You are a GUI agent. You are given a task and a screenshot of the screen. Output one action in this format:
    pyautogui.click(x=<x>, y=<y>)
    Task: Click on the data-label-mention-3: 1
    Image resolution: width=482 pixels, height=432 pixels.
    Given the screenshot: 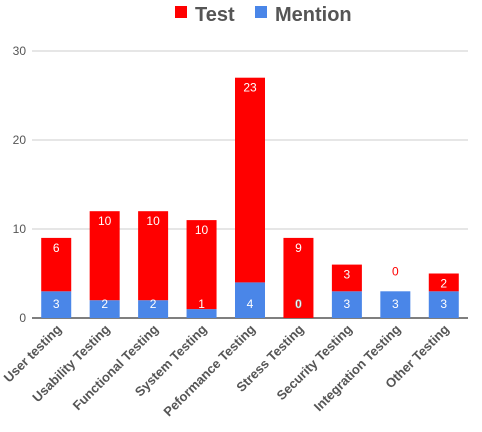 What is the action you would take?
    pyautogui.click(x=201, y=304)
    